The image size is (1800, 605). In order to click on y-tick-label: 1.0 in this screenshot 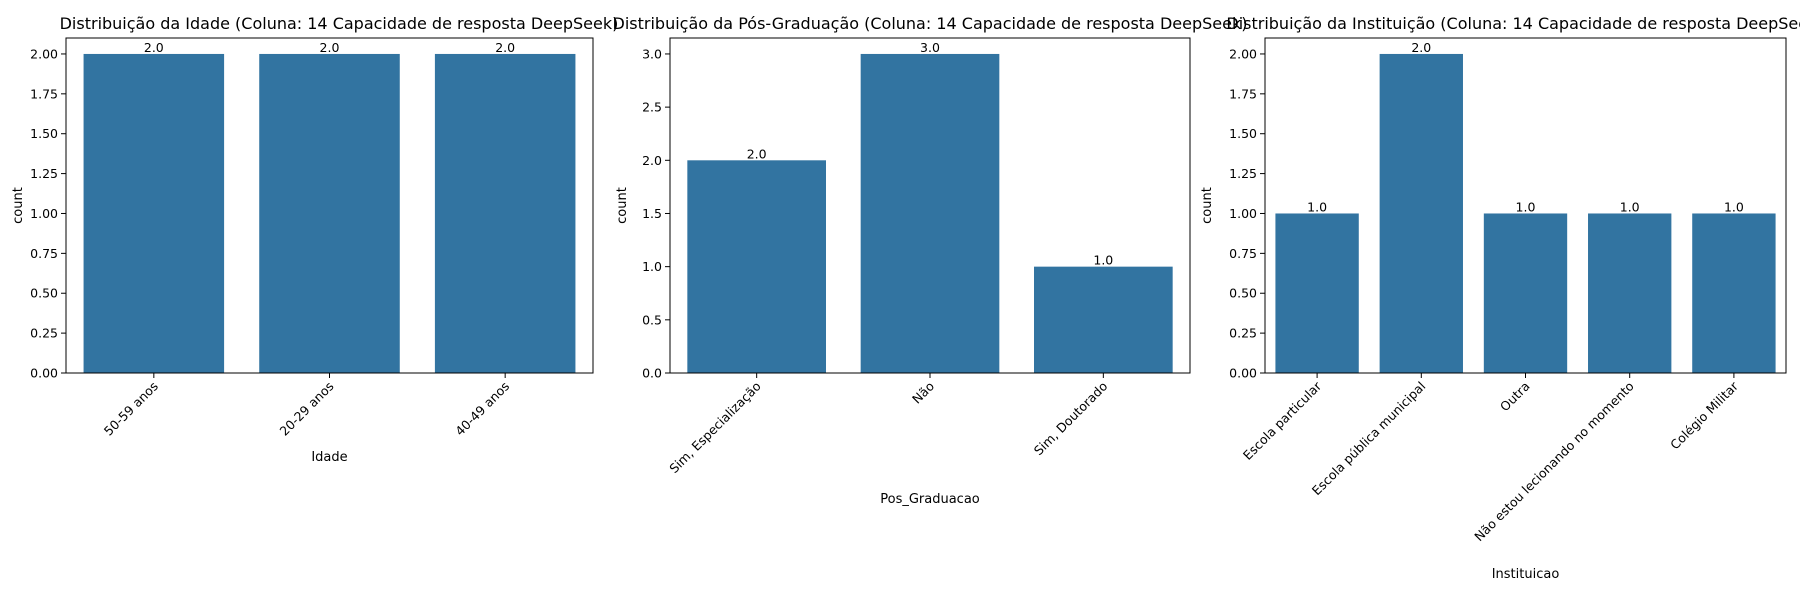, I will do `click(652, 266)`.